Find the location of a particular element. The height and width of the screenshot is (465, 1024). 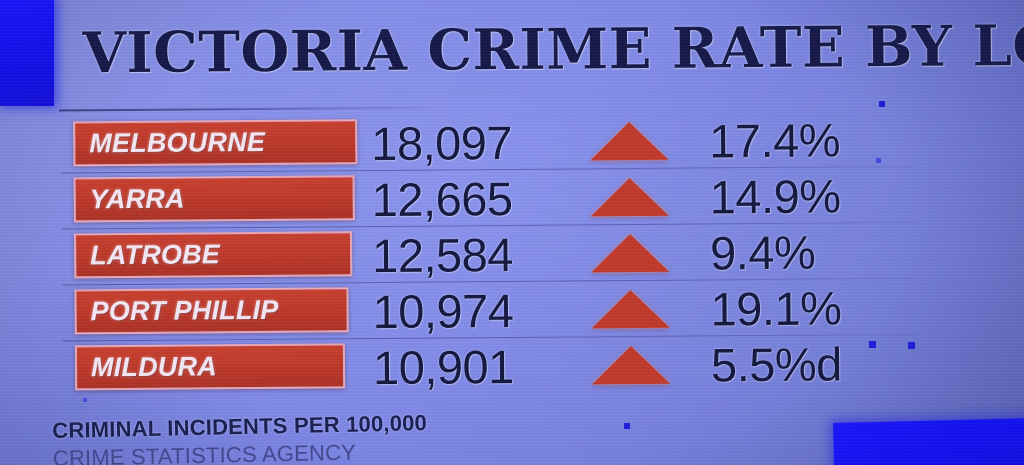

incident-rate: 10,974 is located at coordinates (443, 310).